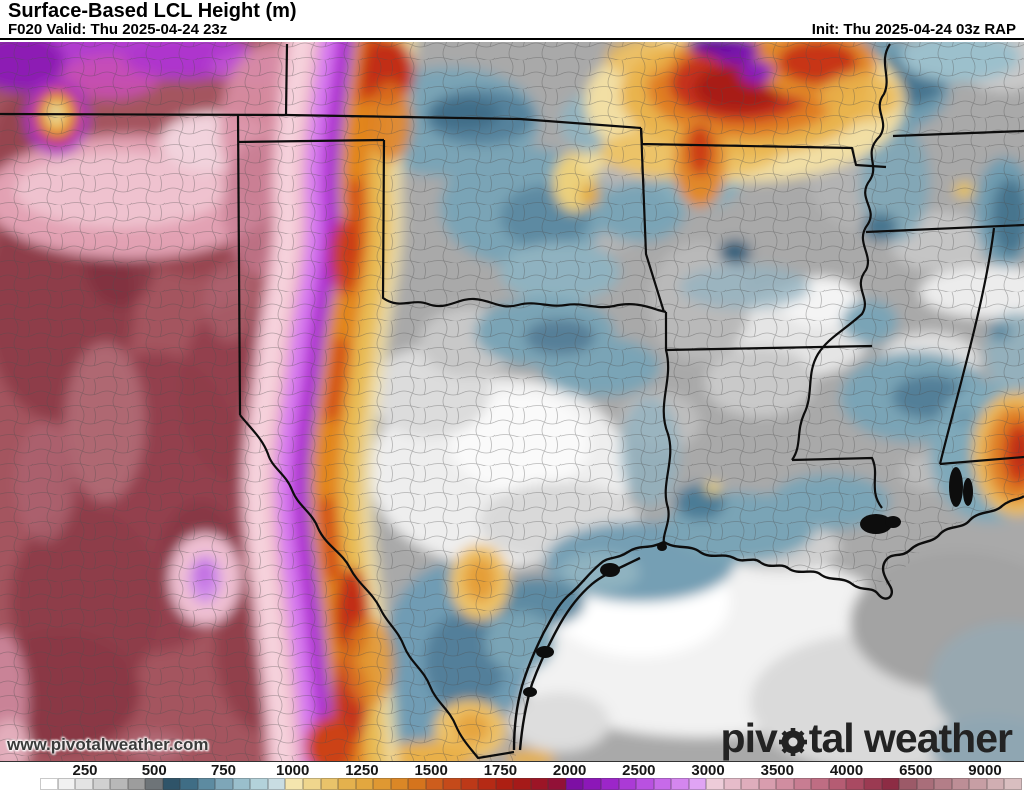 Image resolution: width=1024 pixels, height=791 pixels. What do you see at coordinates (85, 770) in the screenshot?
I see `colorbar-tick-label: 250` at bounding box center [85, 770].